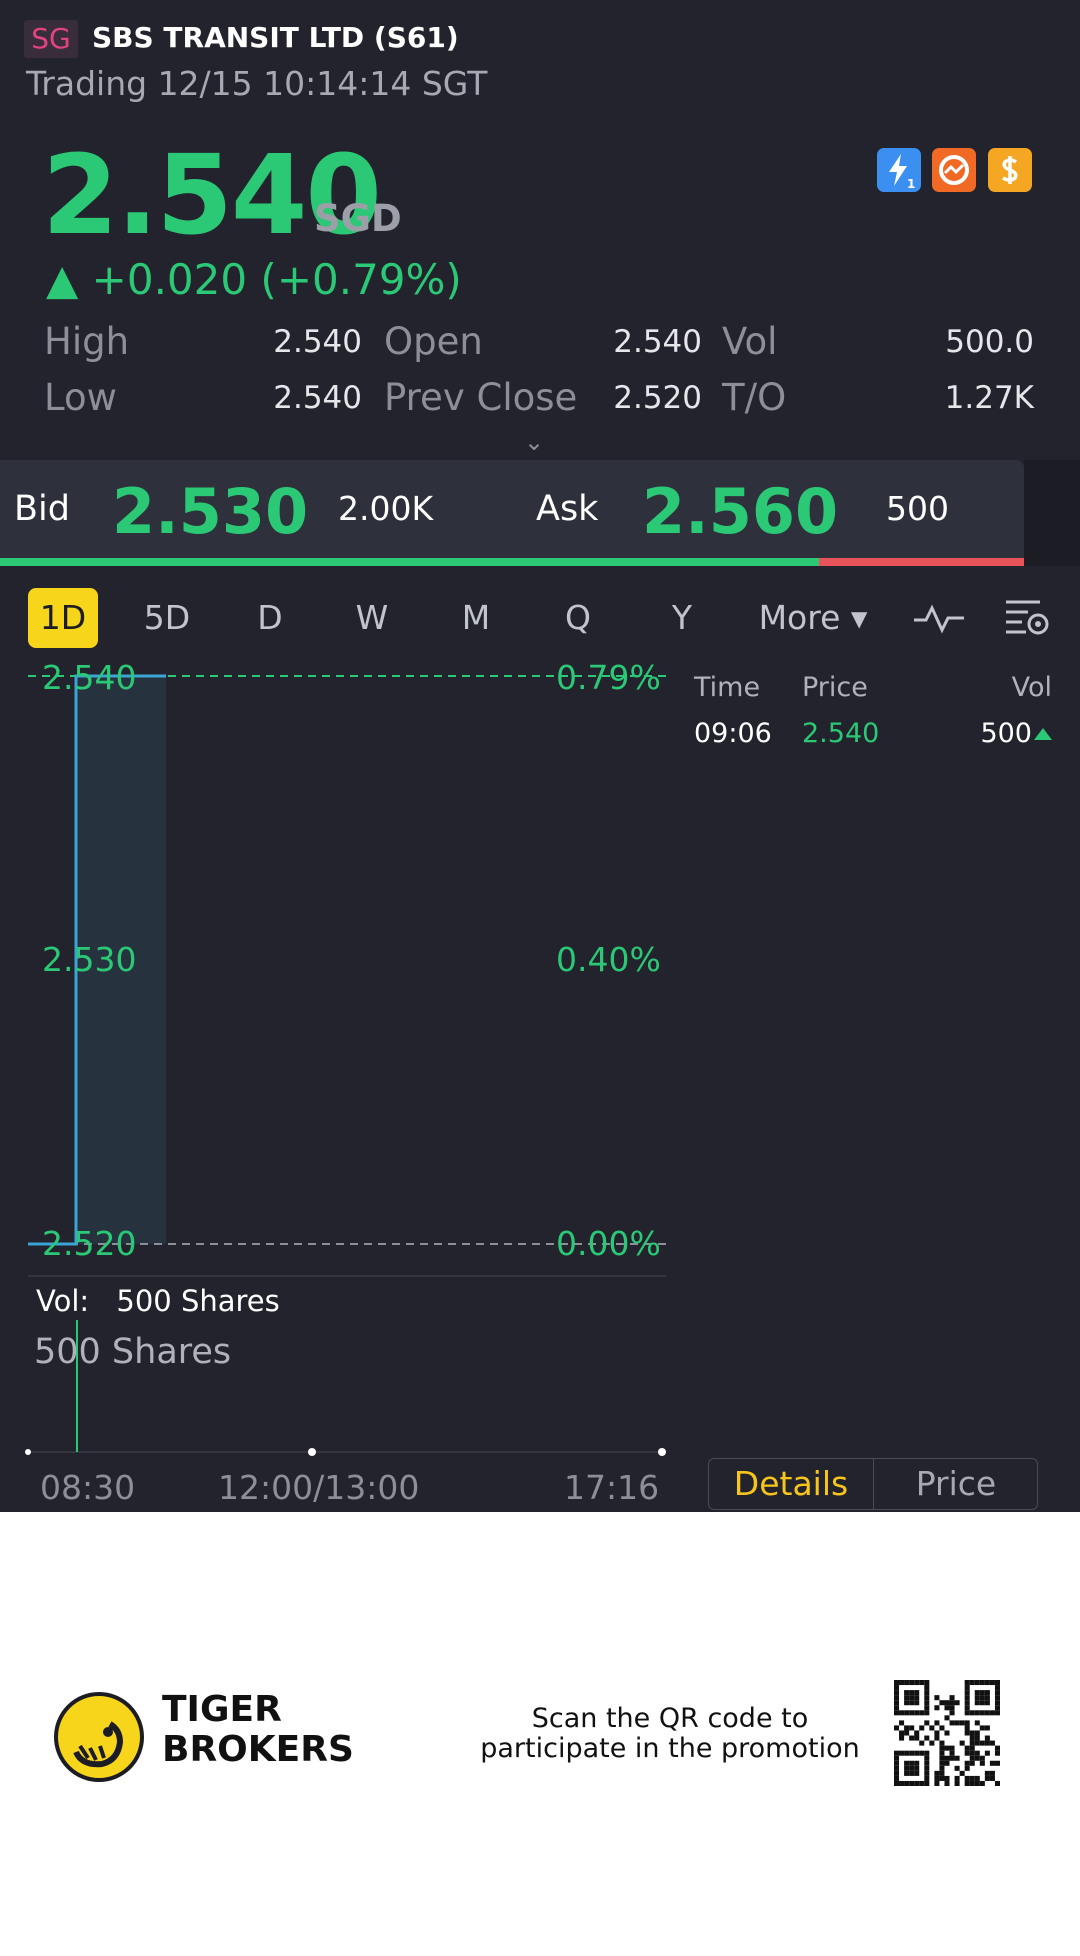  What do you see at coordinates (433, 341) in the screenshot?
I see `stat-label-open: Open` at bounding box center [433, 341].